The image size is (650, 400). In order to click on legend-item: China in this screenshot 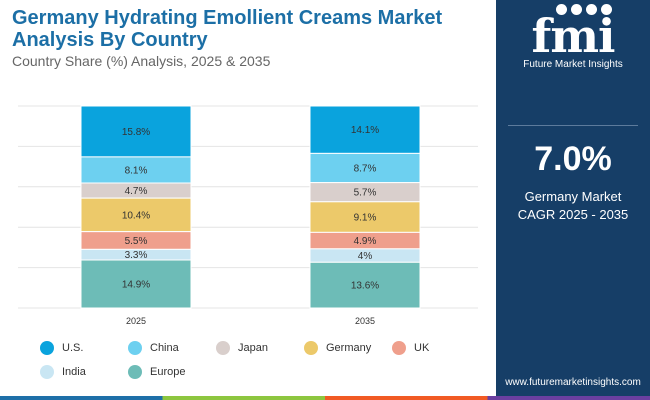, I will do `click(172, 348)`.